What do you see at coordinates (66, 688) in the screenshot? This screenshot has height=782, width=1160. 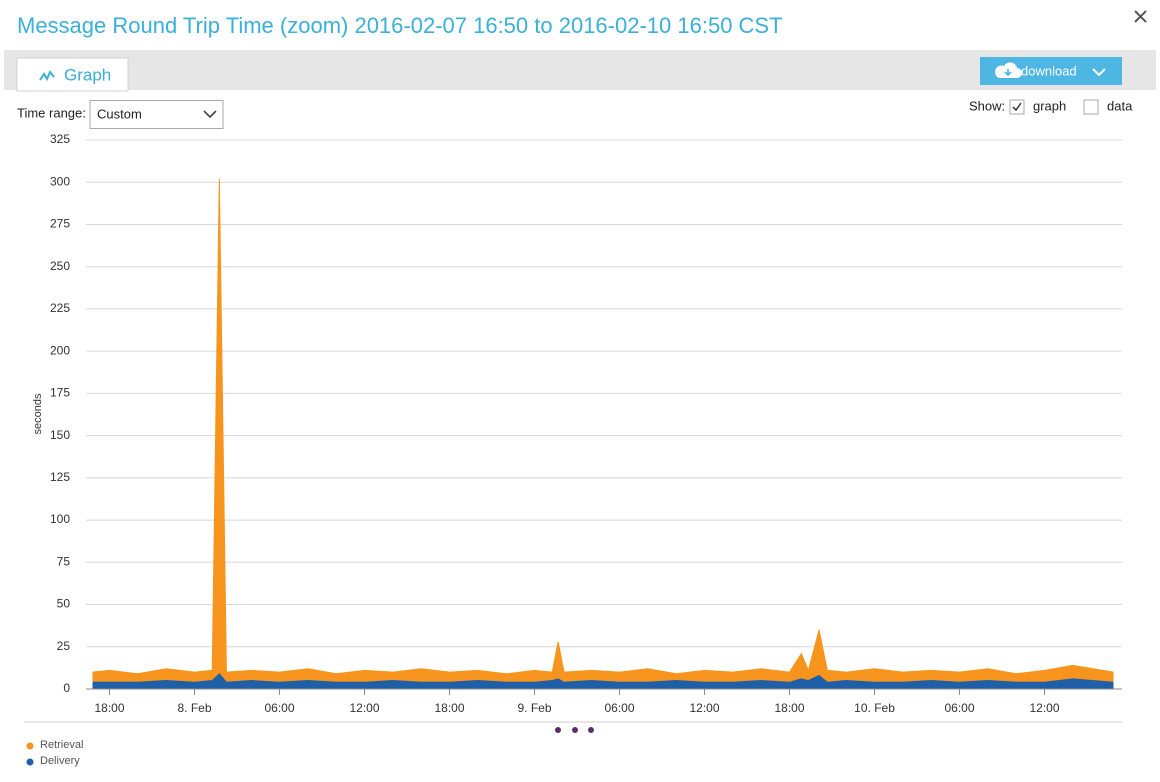 I see `y-tick-label: 0` at bounding box center [66, 688].